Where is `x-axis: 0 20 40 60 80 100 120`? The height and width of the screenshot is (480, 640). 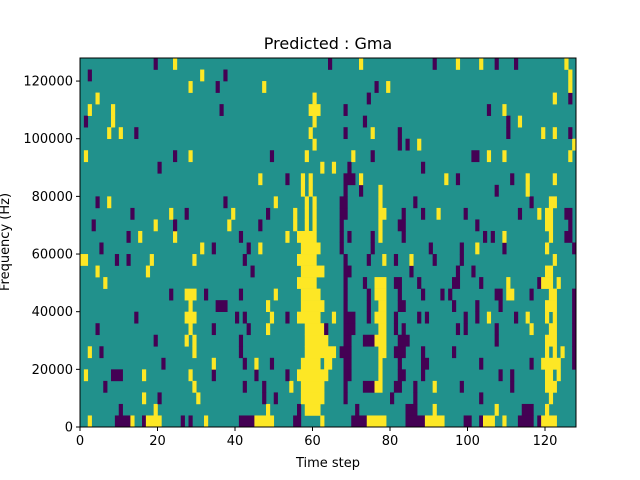
x-axis: 0 20 40 60 80 100 120 is located at coordinates (316, 438).